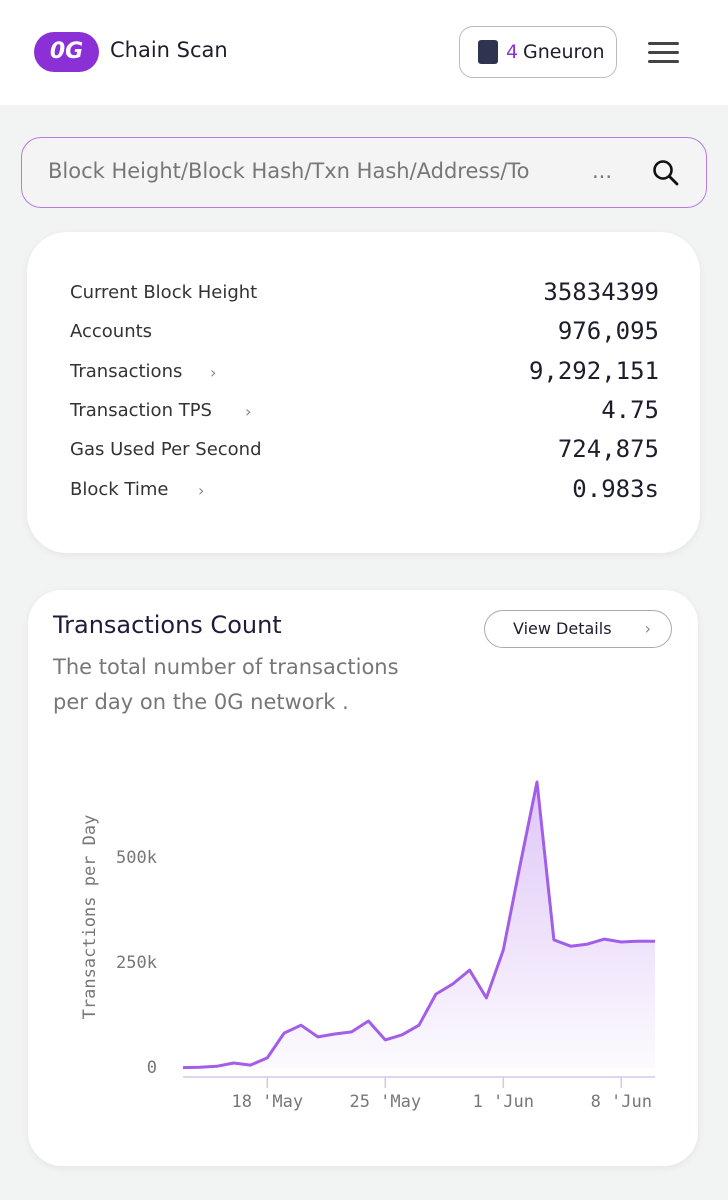  I want to click on stat-label: Current Block Height, so click(164, 292).